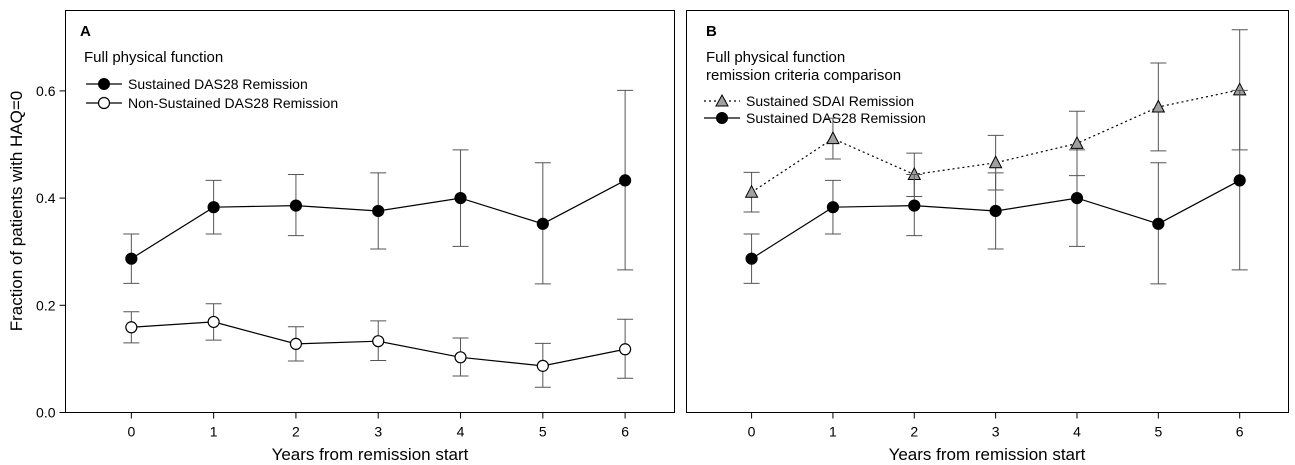 This screenshot has height=465, width=1295. Describe the element at coordinates (214, 432) in the screenshot. I see `x-tick-label-a-1: 1` at that location.